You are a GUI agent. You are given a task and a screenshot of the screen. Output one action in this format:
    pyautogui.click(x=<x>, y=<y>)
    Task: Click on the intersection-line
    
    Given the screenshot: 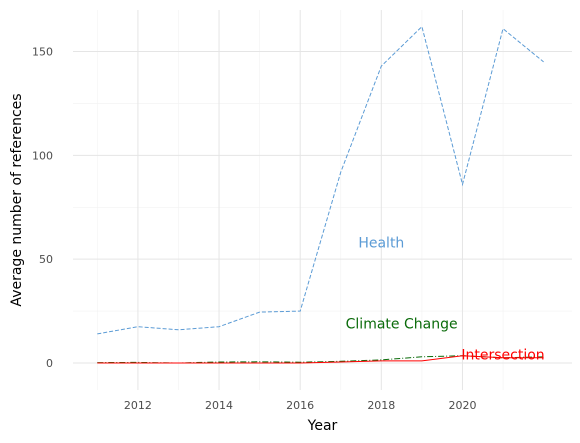 What is the action you would take?
    pyautogui.click(x=320, y=359)
    